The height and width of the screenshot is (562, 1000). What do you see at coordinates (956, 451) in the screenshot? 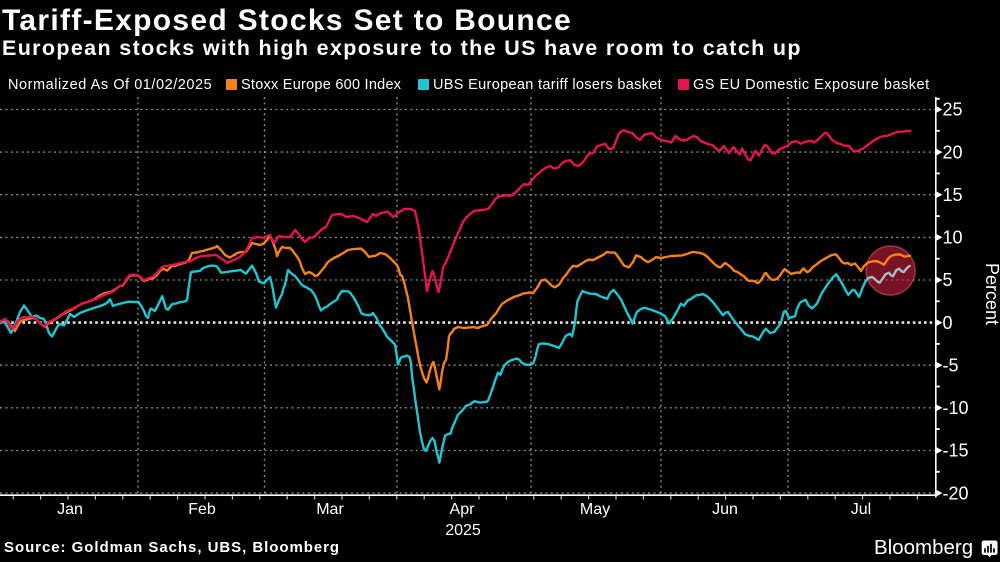
I see `svg-text: -15` at bounding box center [956, 451].